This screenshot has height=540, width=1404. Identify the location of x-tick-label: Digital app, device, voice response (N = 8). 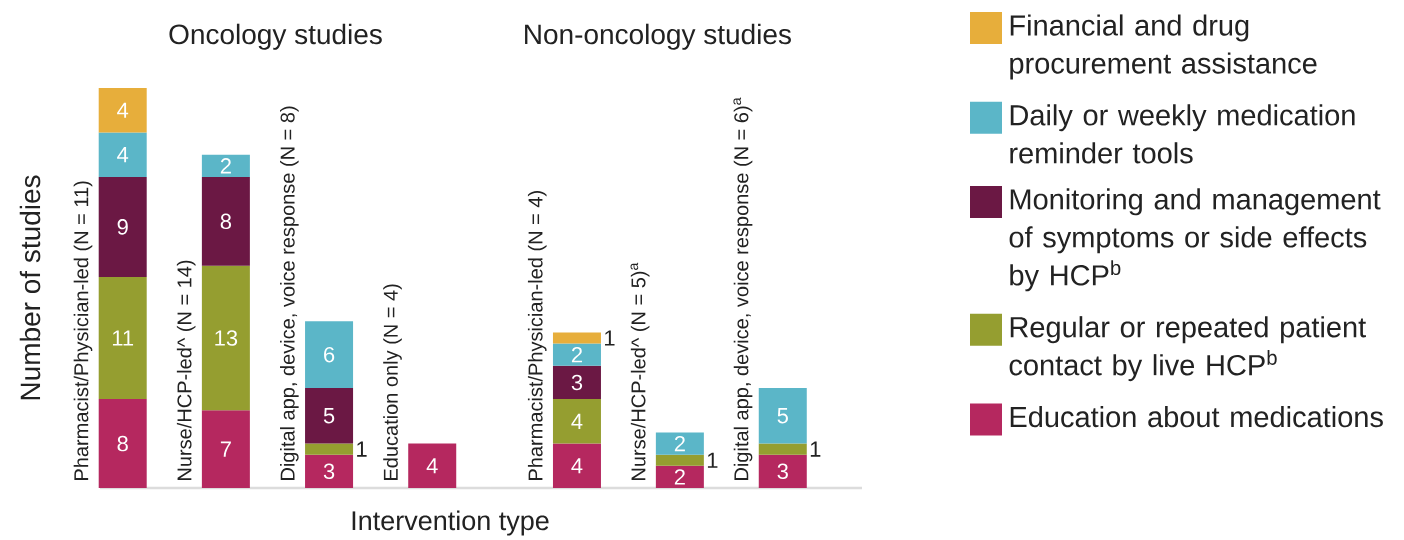
(289, 293).